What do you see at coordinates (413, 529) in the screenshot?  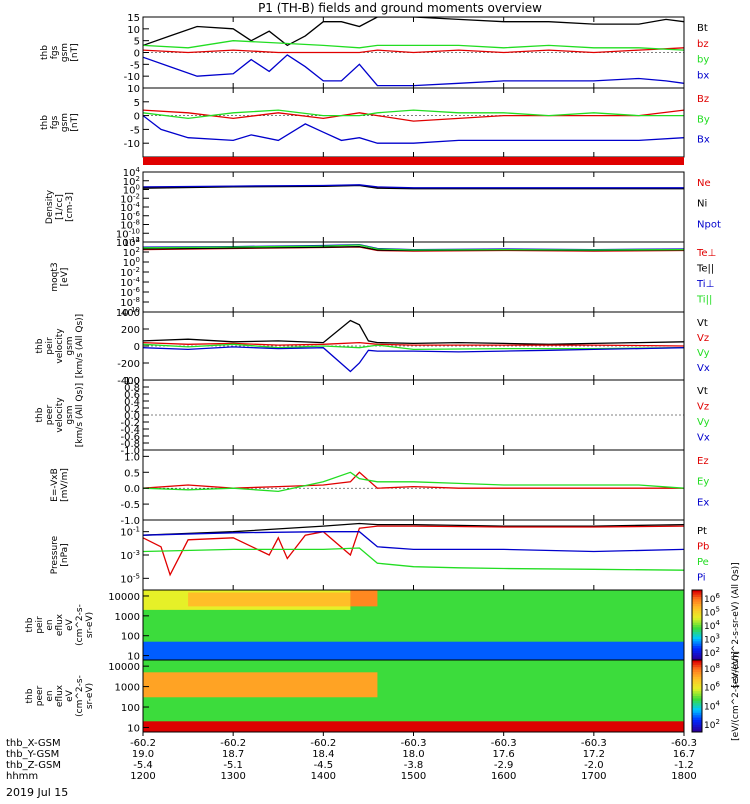 I see `series-line-pt` at bounding box center [413, 529].